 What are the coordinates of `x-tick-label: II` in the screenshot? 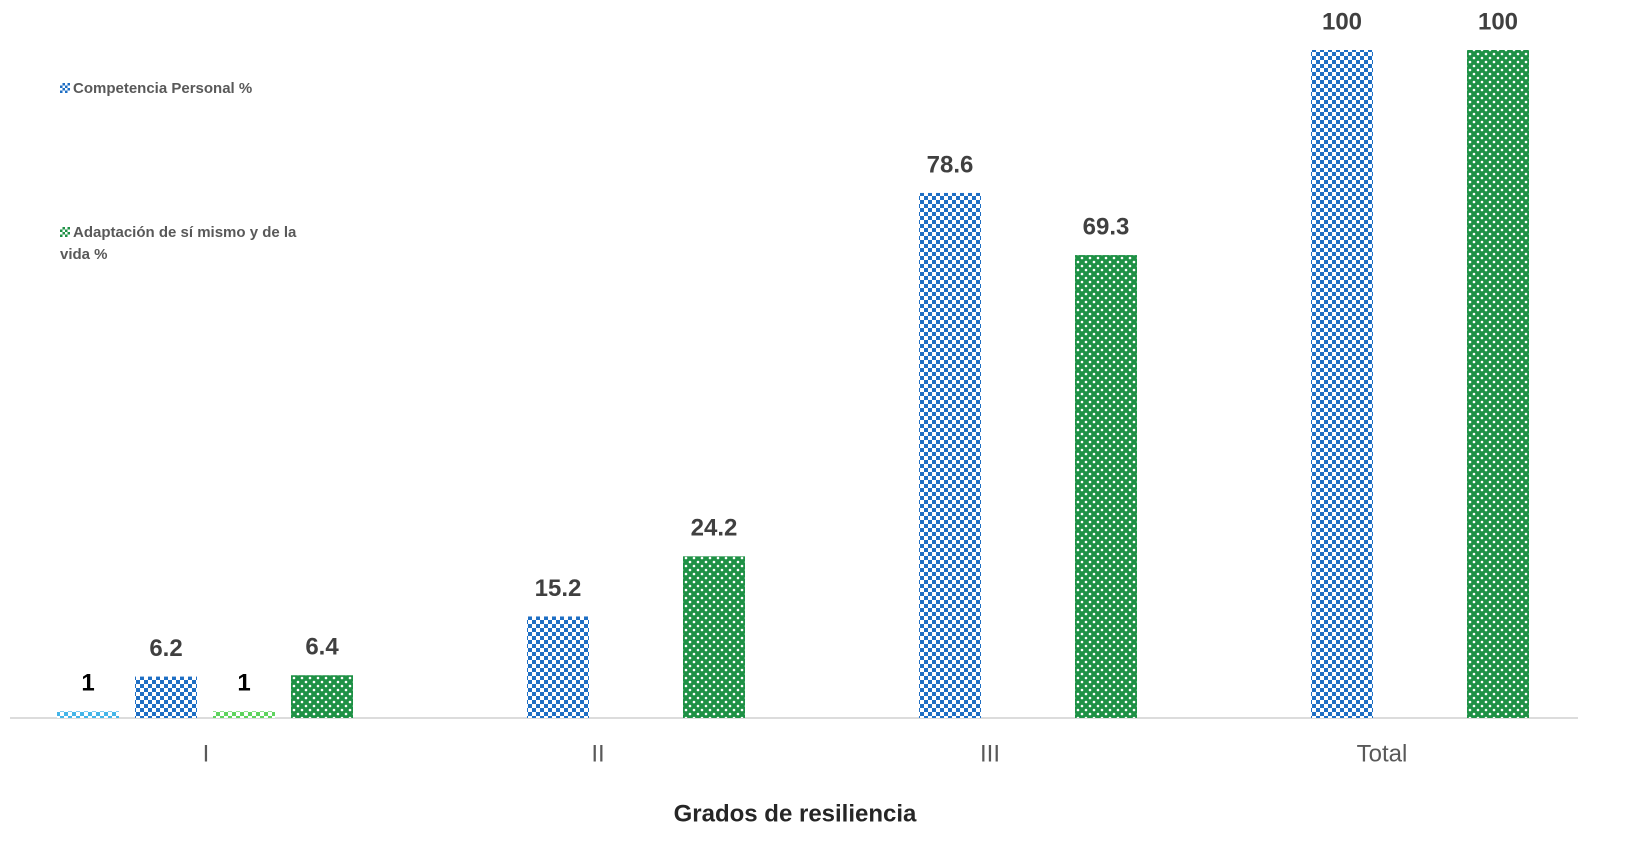 It's located at (597, 753).